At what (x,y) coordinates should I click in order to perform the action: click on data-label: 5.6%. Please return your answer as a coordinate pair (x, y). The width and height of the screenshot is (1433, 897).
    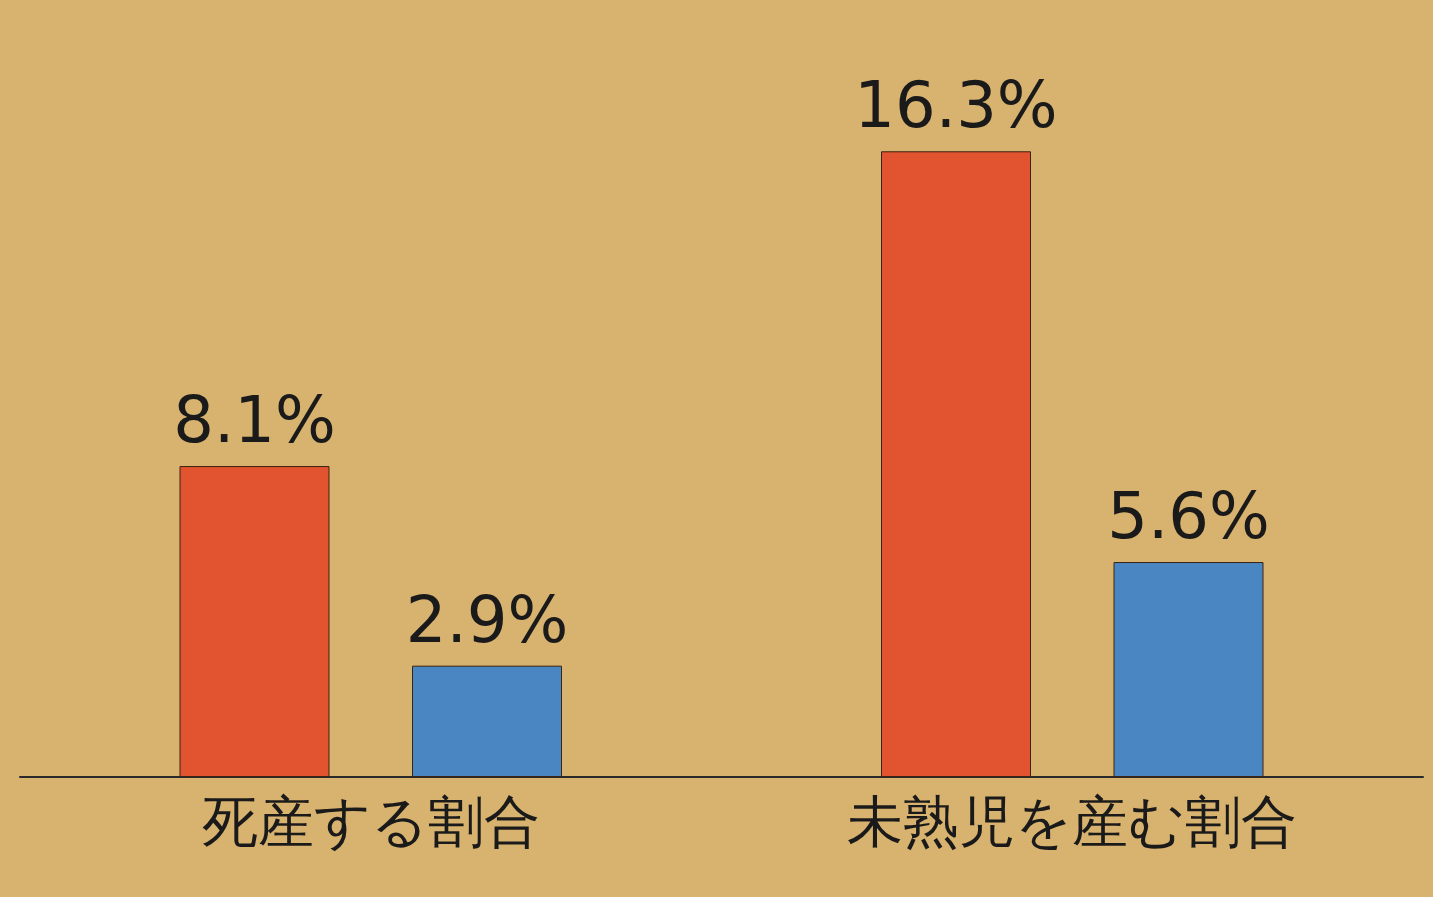
    Looking at the image, I should click on (1188, 516).